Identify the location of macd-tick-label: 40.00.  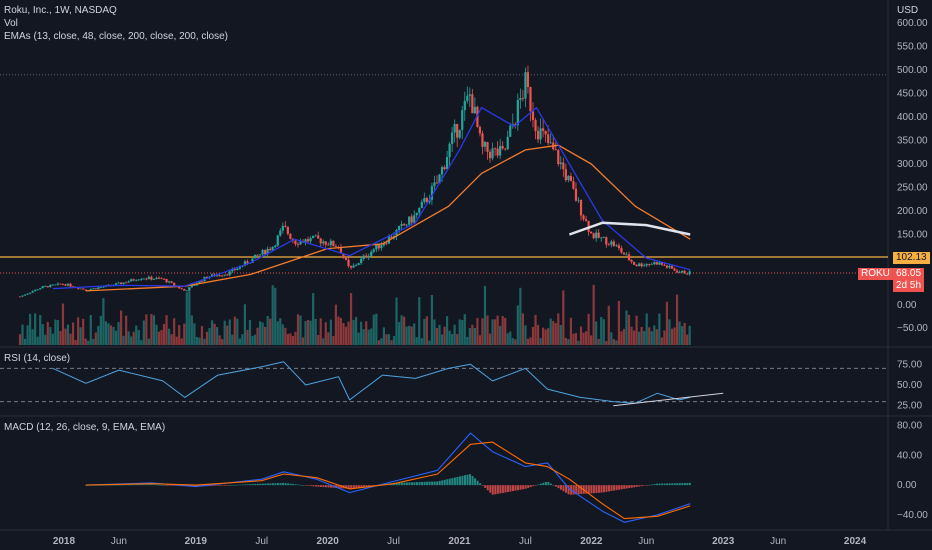
(909, 455).